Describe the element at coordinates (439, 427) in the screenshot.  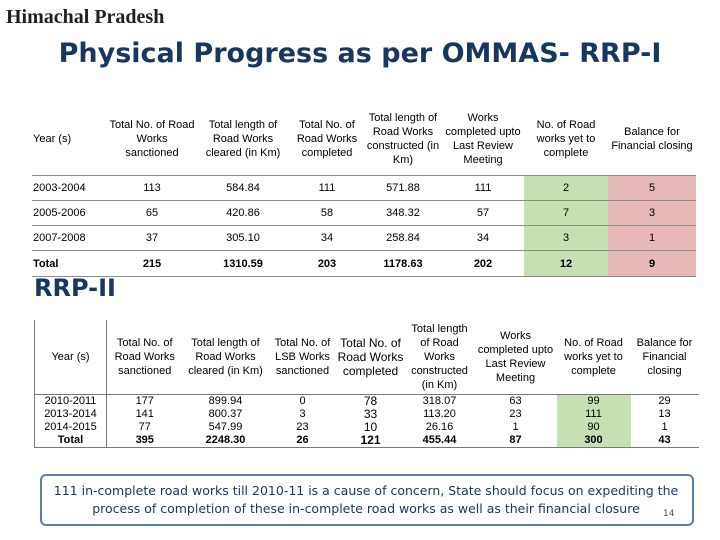
I see `rrp2-cell: 26.16` at that location.